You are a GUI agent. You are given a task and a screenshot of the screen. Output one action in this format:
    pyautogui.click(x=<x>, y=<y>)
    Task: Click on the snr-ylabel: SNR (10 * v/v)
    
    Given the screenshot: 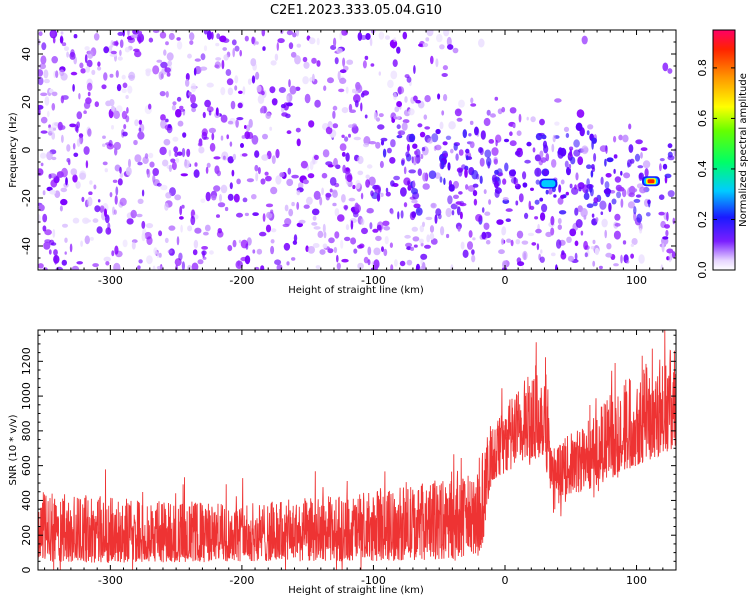 What is the action you would take?
    pyautogui.click(x=13, y=449)
    